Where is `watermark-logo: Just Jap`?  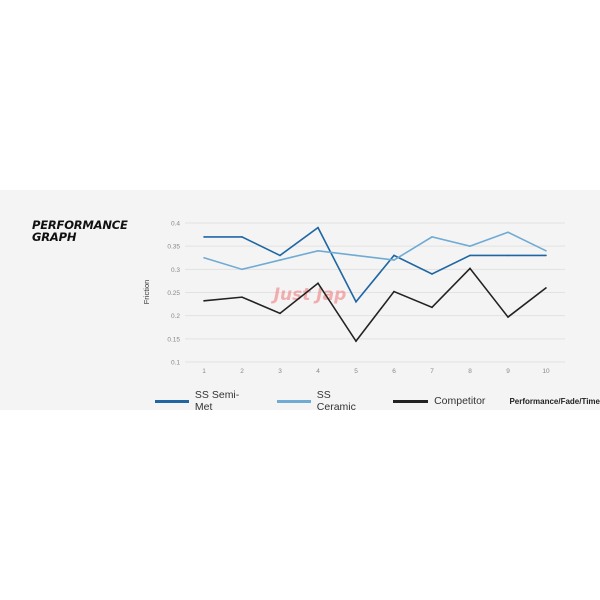 watermark-logo: Just Jap is located at coordinates (309, 295).